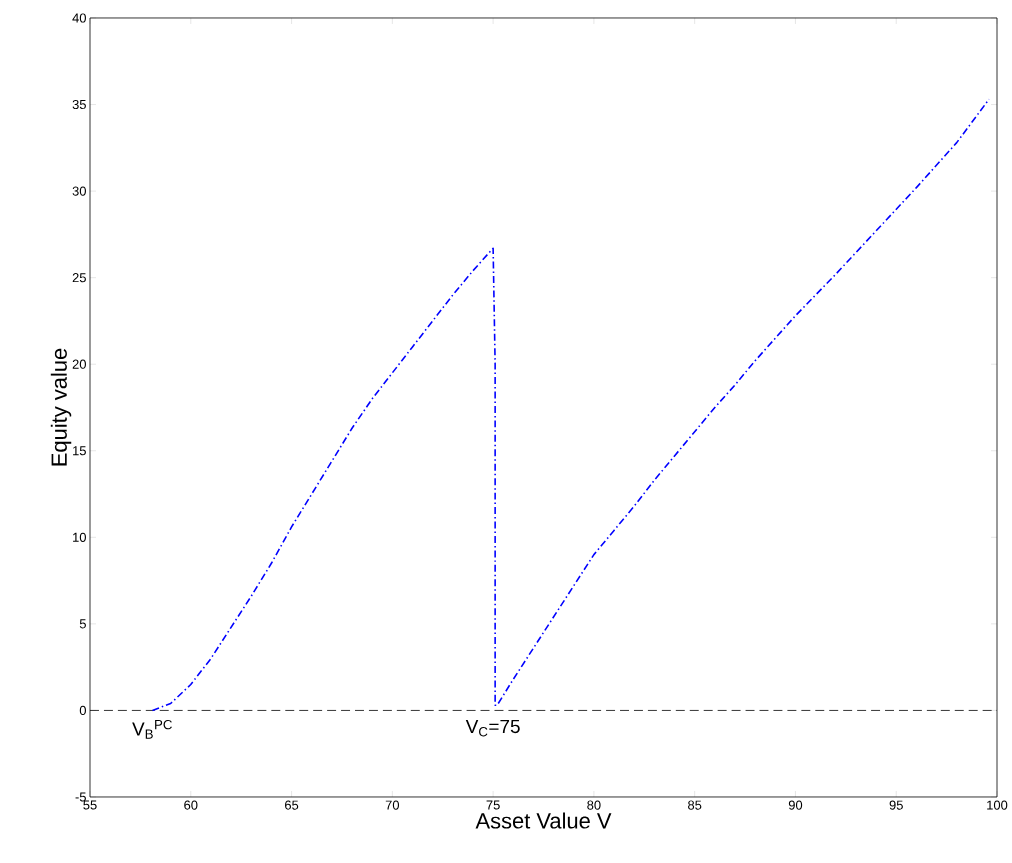 This screenshot has height=863, width=1012. Describe the element at coordinates (79, 364) in the screenshot. I see `y-tick-label: 20` at that location.